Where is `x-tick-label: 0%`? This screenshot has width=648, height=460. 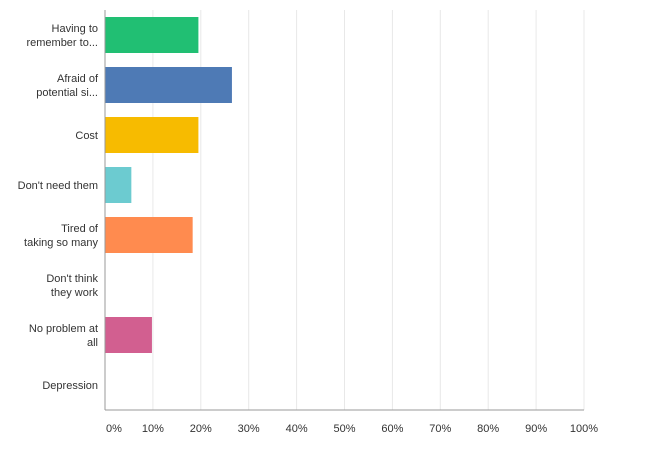
x-tick-label: 0% is located at coordinates (114, 429).